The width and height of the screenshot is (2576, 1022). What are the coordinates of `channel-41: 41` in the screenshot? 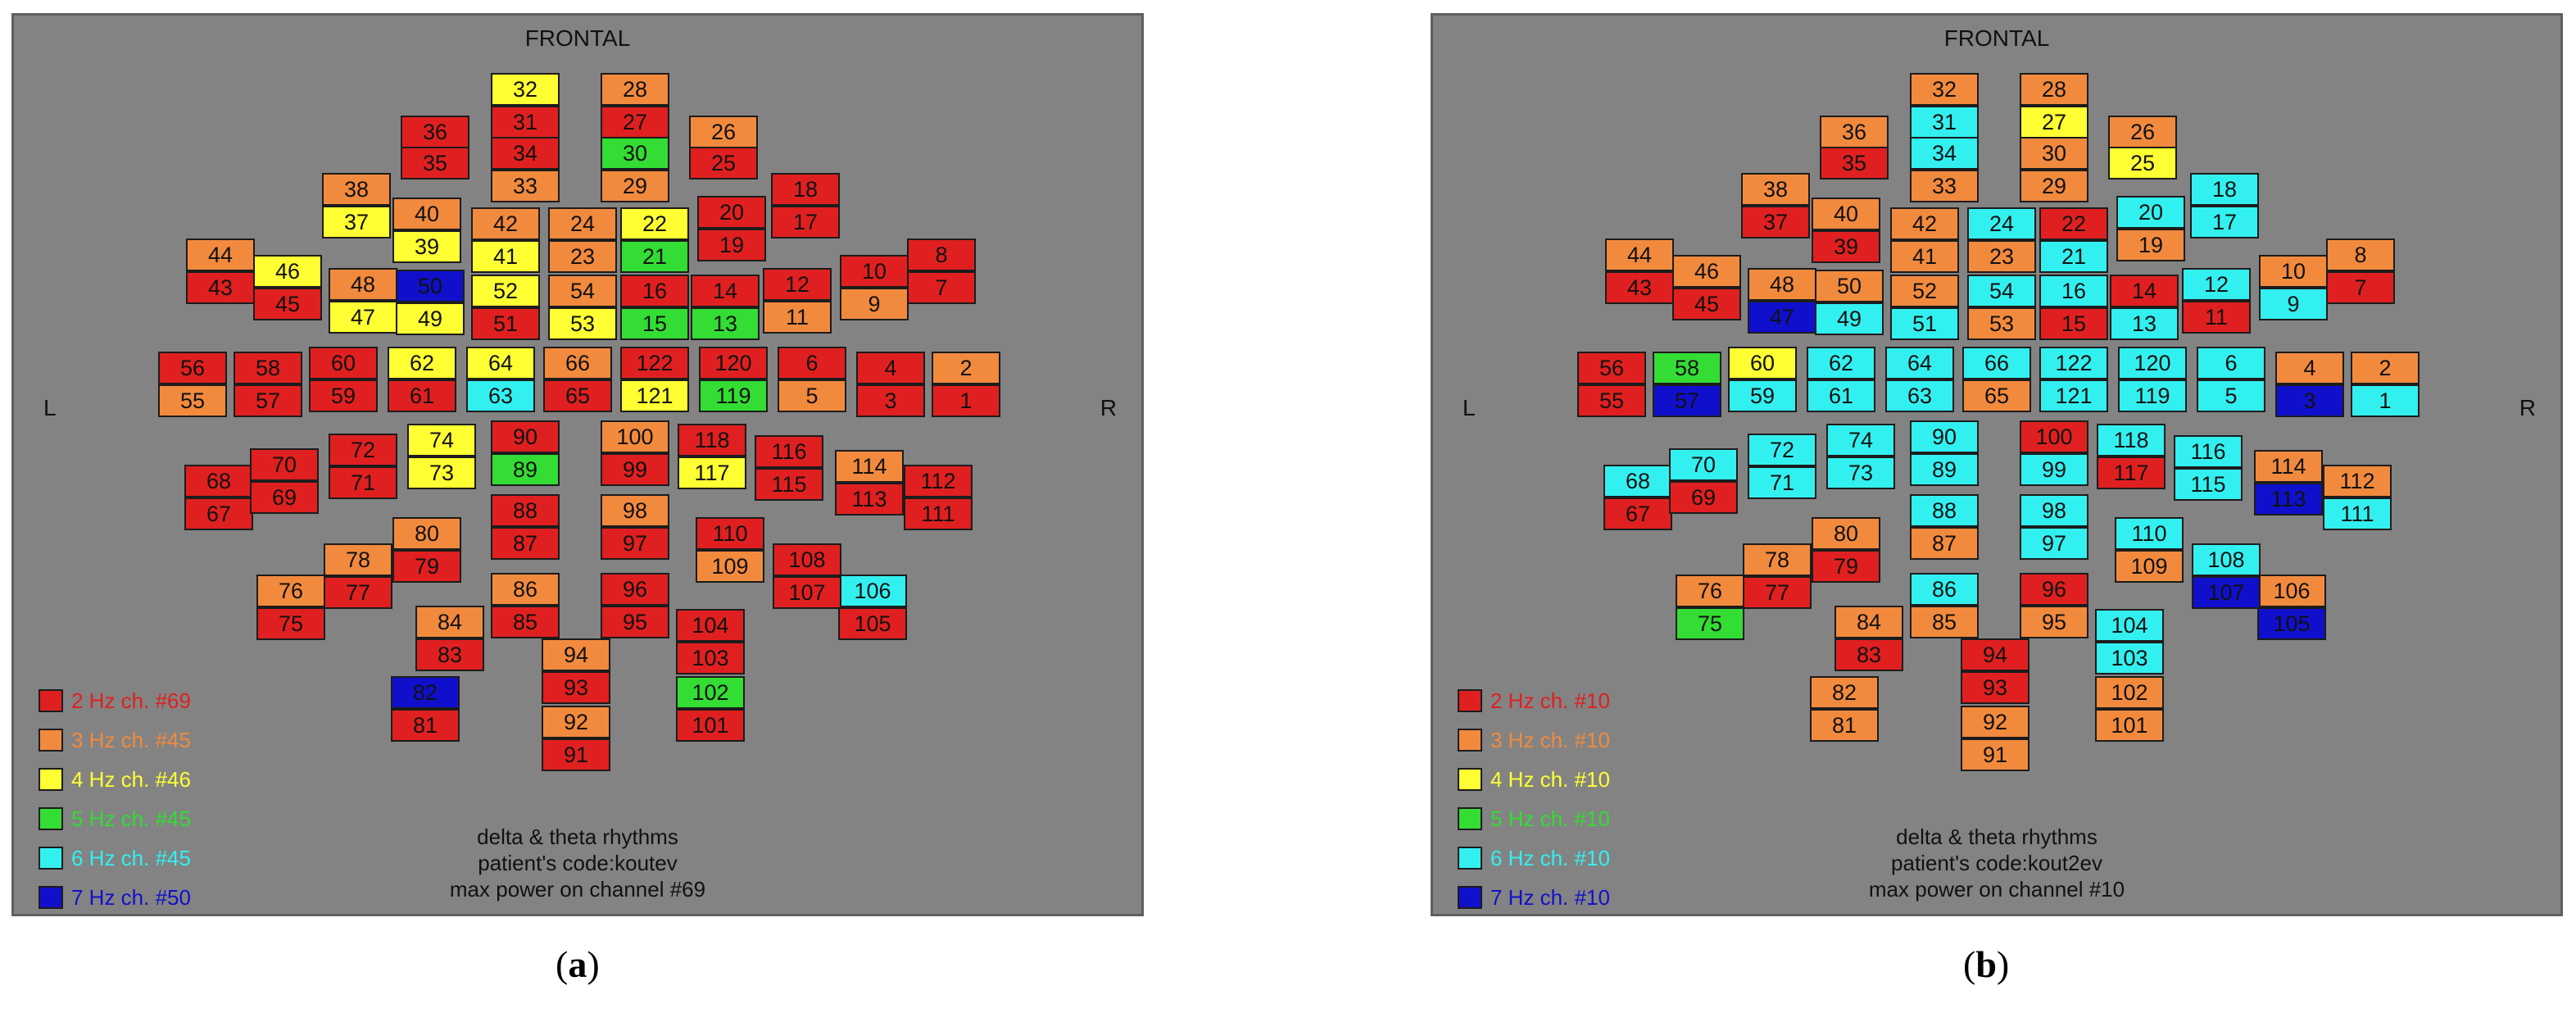 It's located at (505, 256).